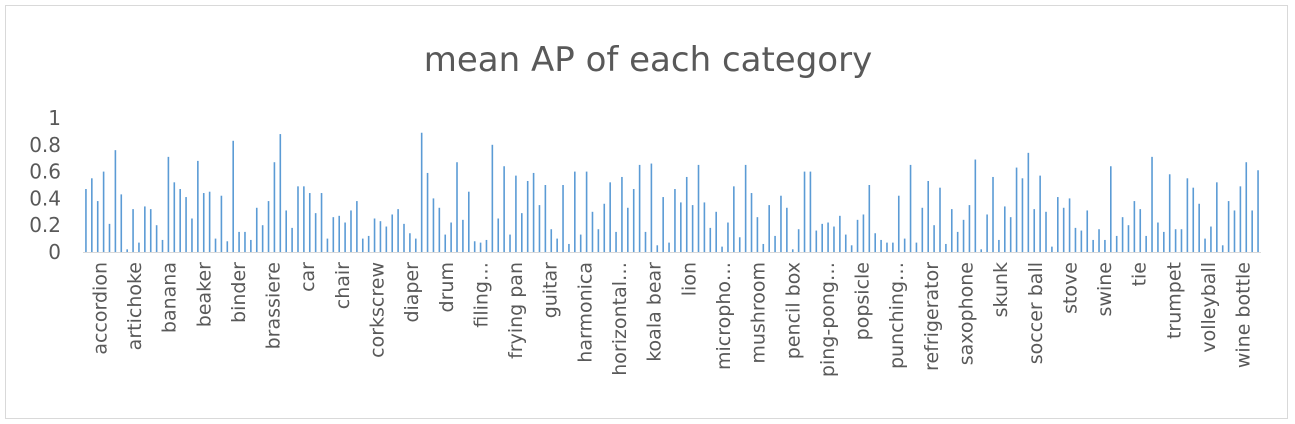  I want to click on x-category-label: pencil box, so click(793, 310).